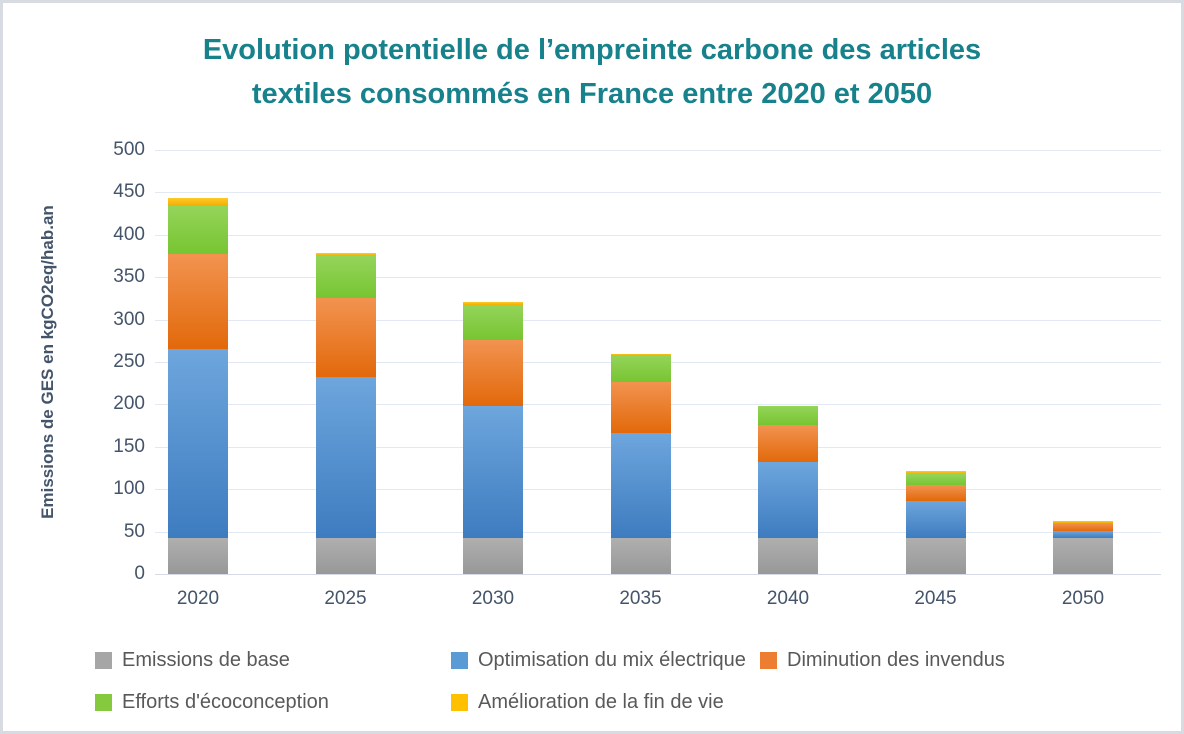 The image size is (1184, 734). What do you see at coordinates (896, 659) in the screenshot?
I see `legend-label: Diminution des invendus` at bounding box center [896, 659].